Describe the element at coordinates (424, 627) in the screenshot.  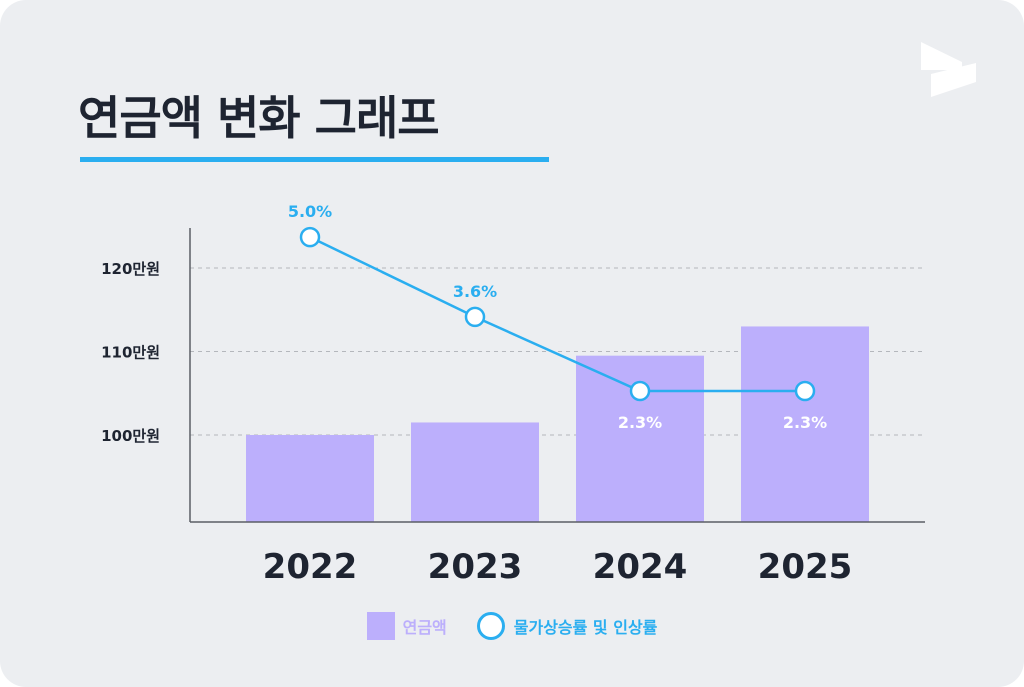
I see `legend-label-bar: 연금액` at that location.